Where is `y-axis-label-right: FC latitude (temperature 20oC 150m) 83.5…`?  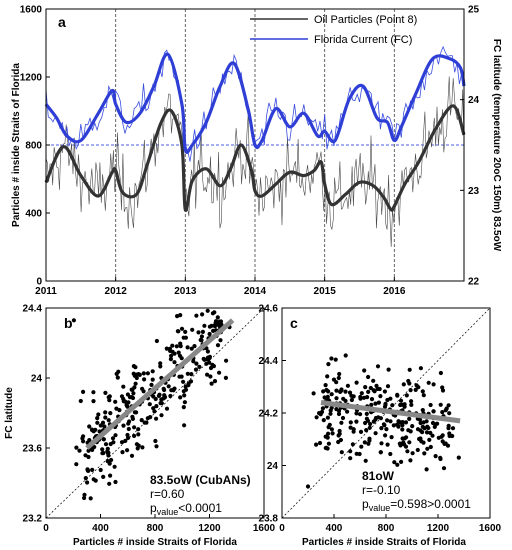
y-axis-label-right: FC latitude (temperature 20oC 150m) 83.5… is located at coordinates (496, 145).